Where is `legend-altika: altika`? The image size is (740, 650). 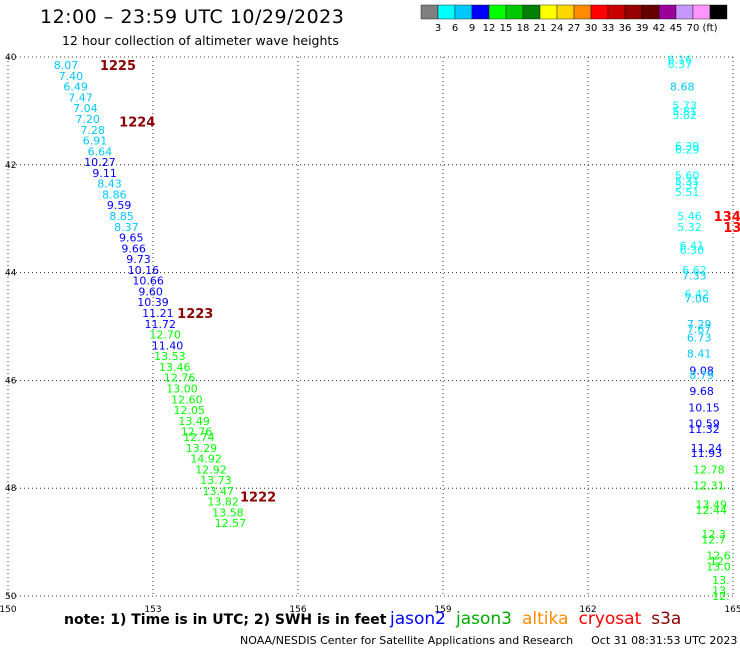
legend-altika: altika is located at coordinates (545, 619).